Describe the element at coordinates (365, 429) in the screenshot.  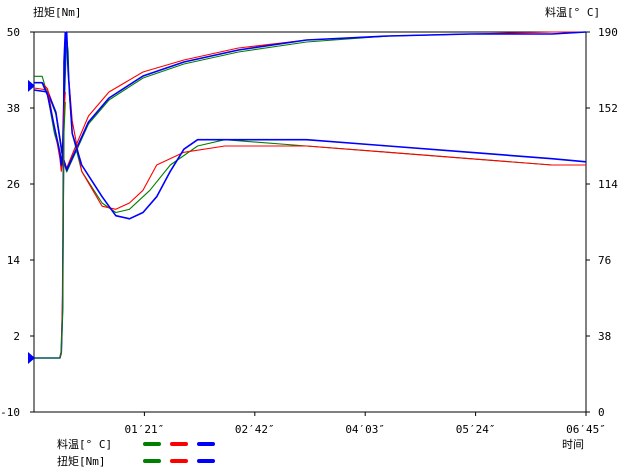
I see `x-tick-label: 04′03″` at that location.